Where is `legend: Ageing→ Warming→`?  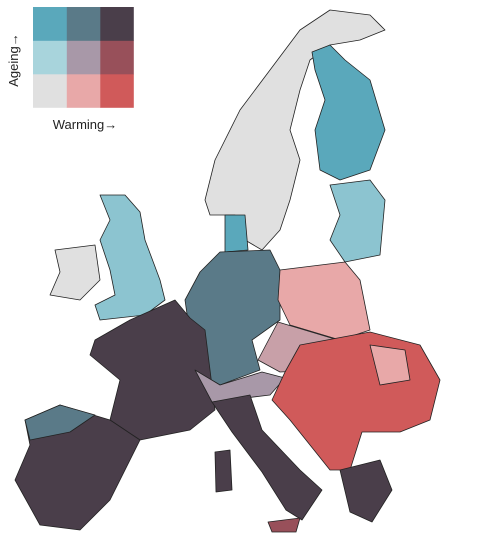
legend: Ageing→ Warming→ is located at coordinates (70, 69).